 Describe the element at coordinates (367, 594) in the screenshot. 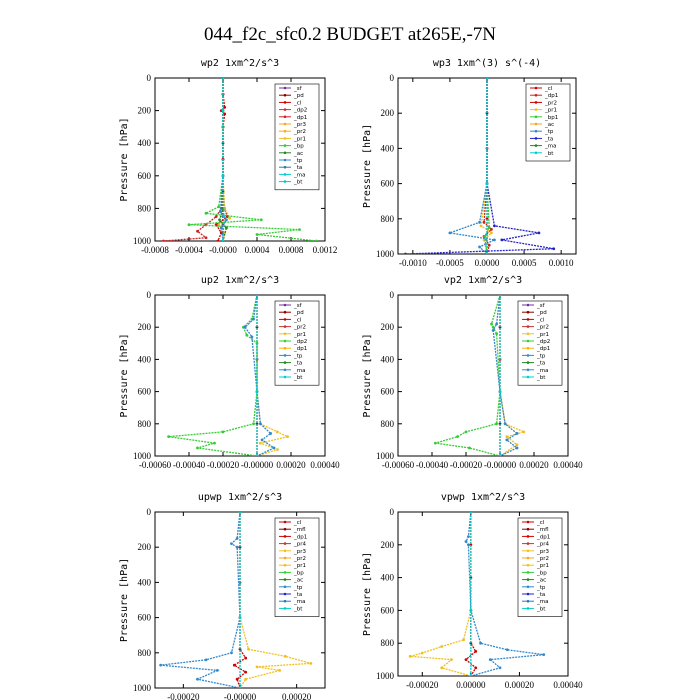

I see `y-axis-label: Pressure [hPa]` at that location.